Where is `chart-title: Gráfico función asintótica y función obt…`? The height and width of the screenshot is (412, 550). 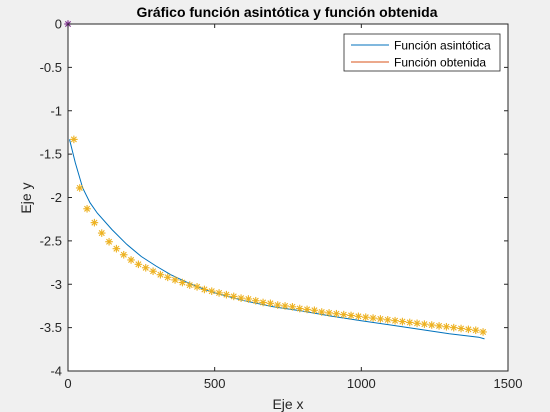
chart-title: Gráfico función asintótica y función obt… is located at coordinates (286, 12).